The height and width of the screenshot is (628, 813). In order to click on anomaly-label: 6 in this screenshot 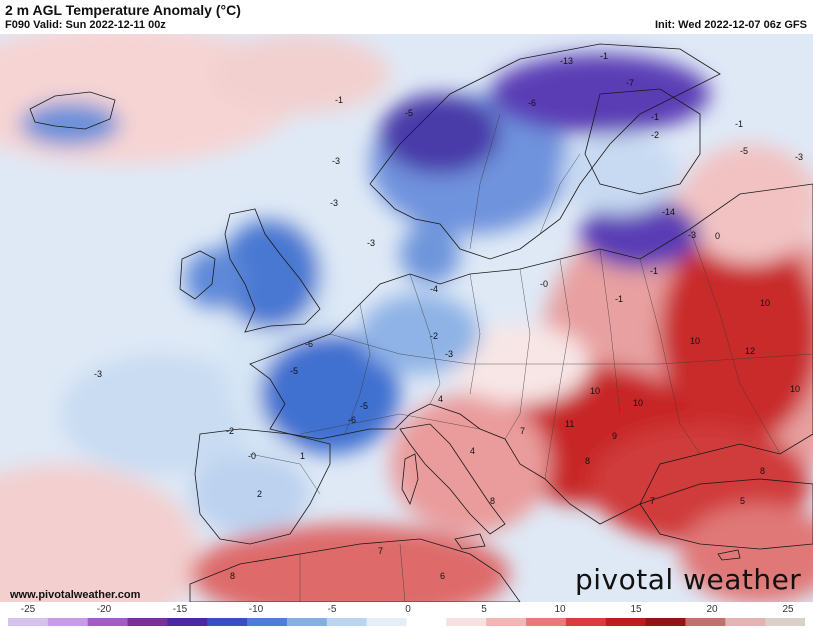, I will do `click(442, 576)`.